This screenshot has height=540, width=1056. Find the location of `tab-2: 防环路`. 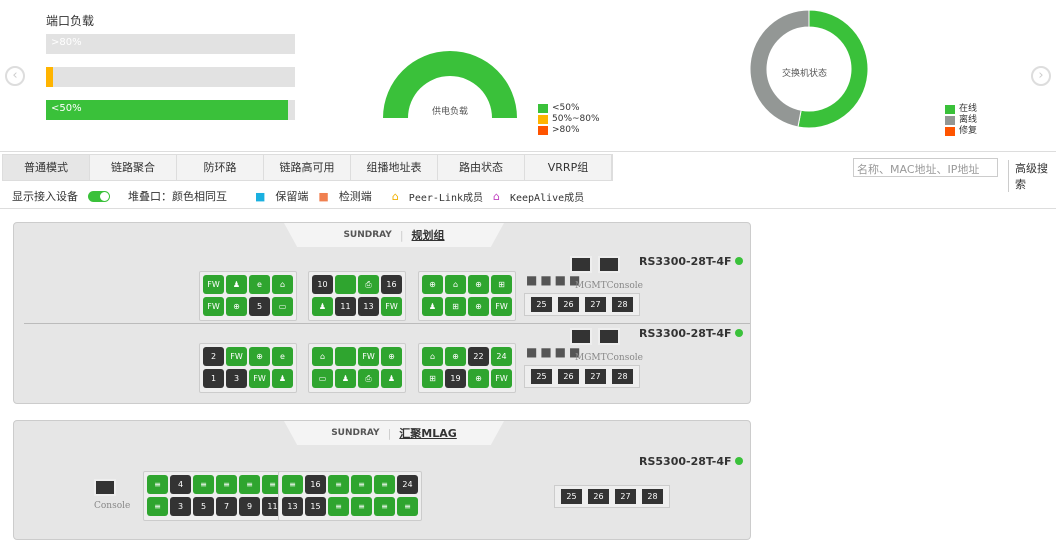

tab-2: 防环路 is located at coordinates (220, 167).